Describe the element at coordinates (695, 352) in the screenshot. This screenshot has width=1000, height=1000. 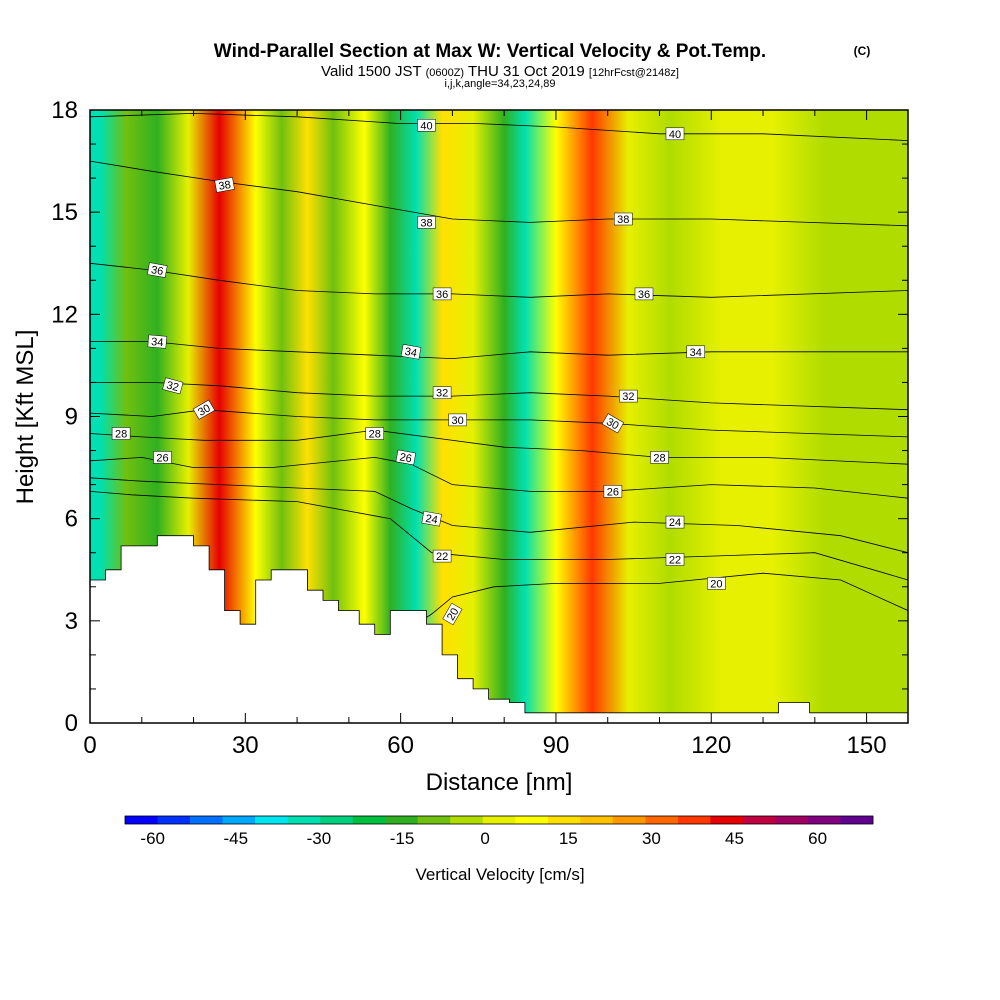
I see `contour-label: 34` at that location.